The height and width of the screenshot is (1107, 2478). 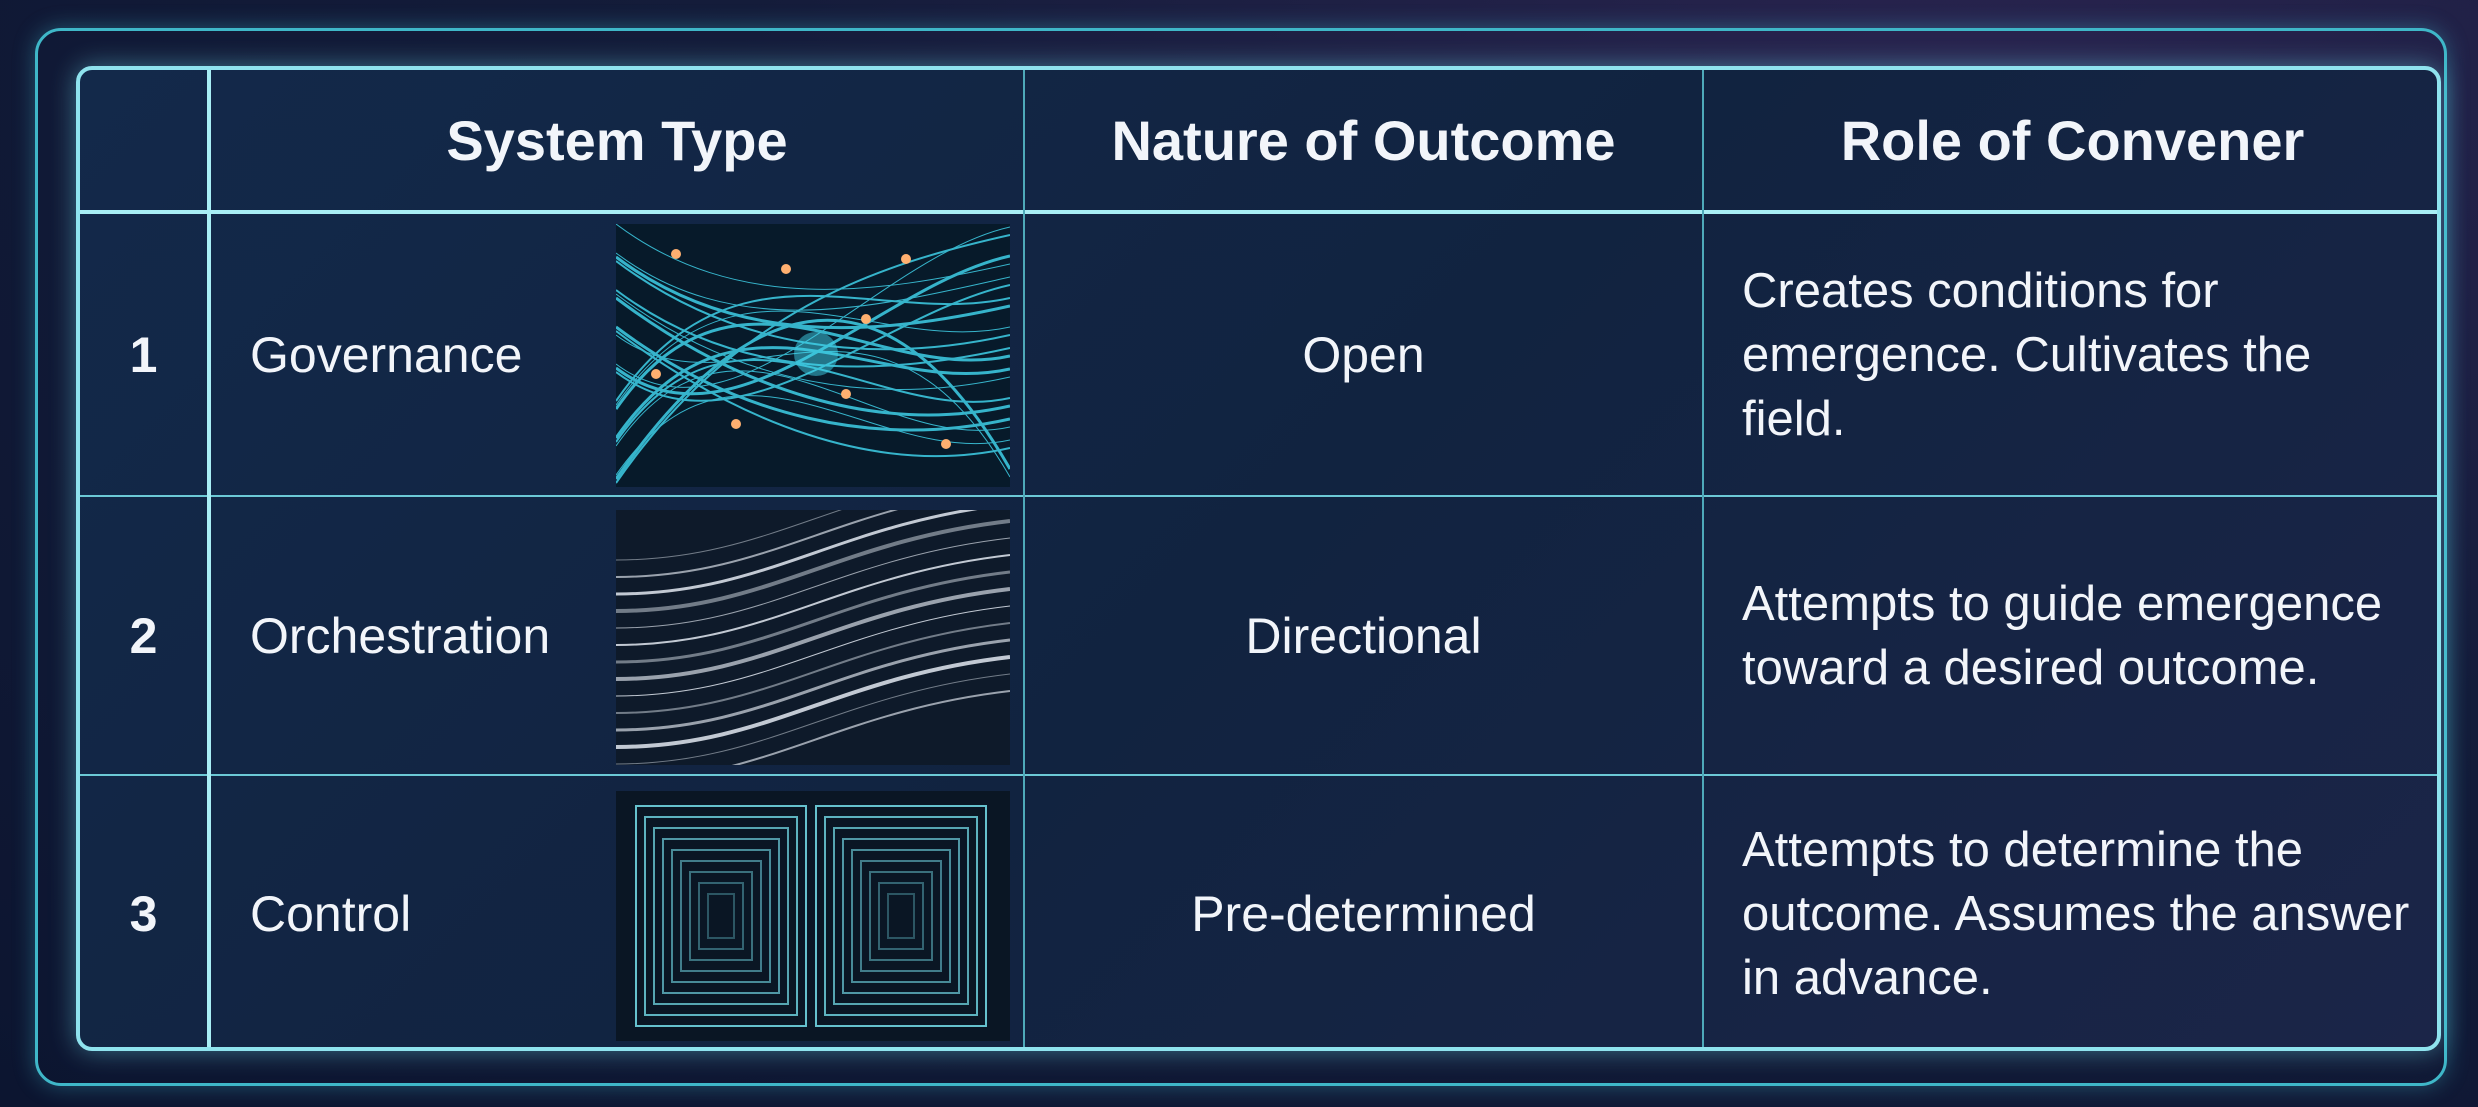 I want to click on nature-of-outcome: Directional, so click(x=1363, y=635).